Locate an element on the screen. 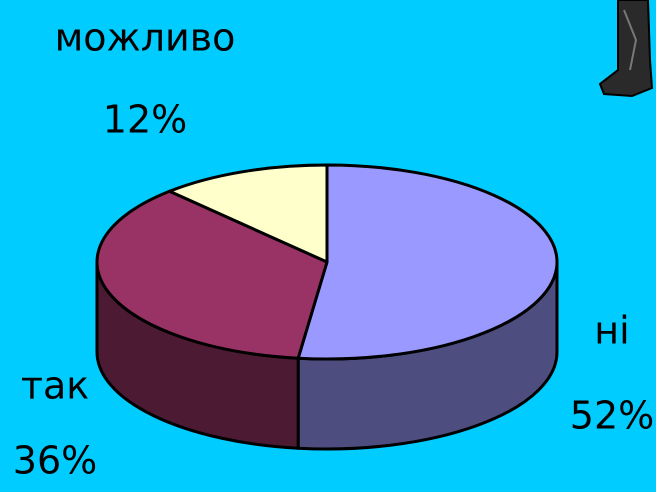 The image size is (656, 492). value-label: 52% is located at coordinates (612, 416).